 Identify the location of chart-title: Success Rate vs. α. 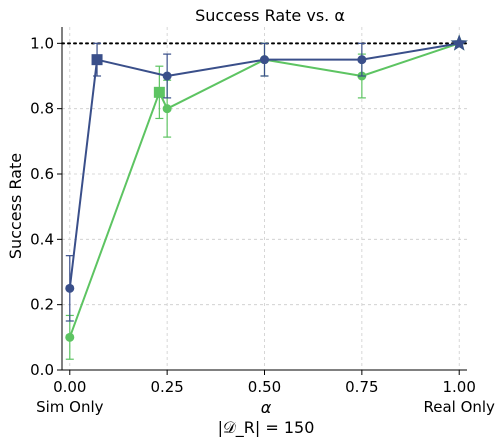
(270, 15).